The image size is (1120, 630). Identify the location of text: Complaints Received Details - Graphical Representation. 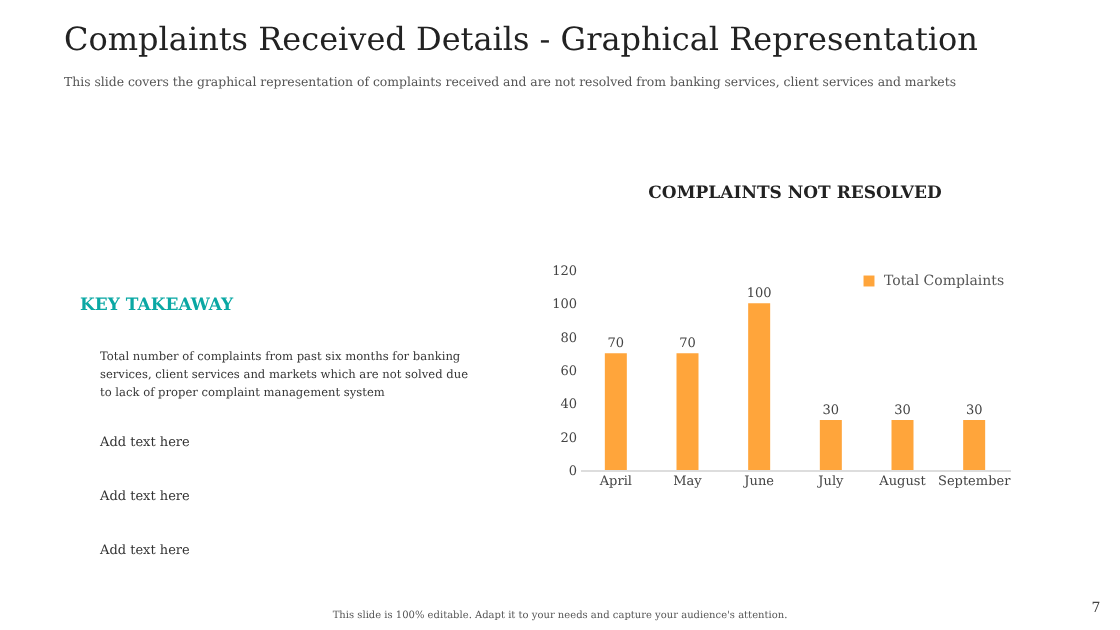
(521, 39).